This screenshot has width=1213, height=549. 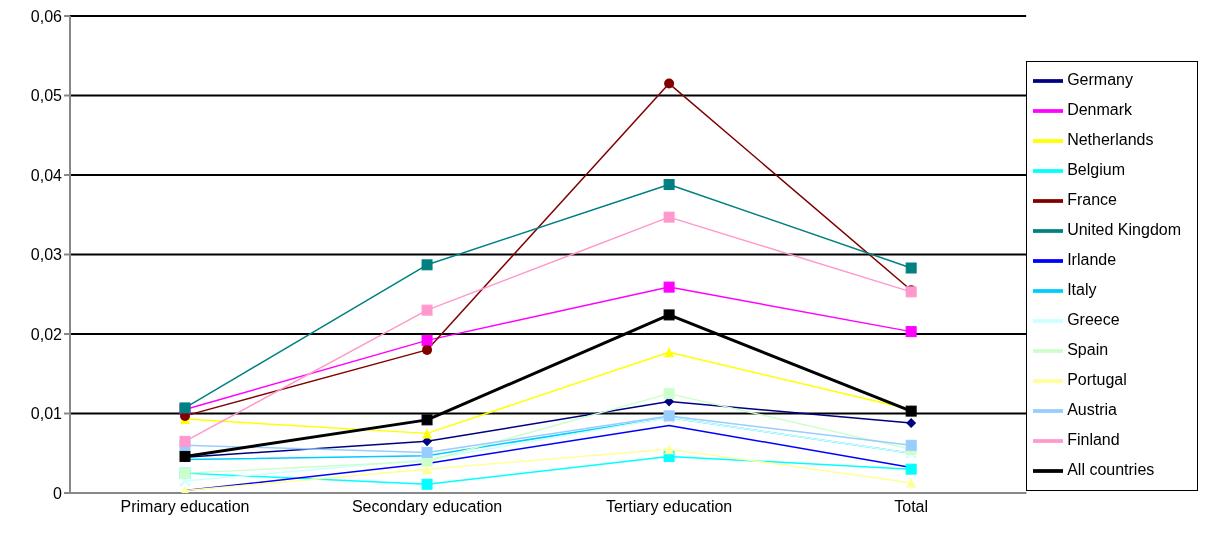 I want to click on legend-label: Spain, so click(x=1088, y=349).